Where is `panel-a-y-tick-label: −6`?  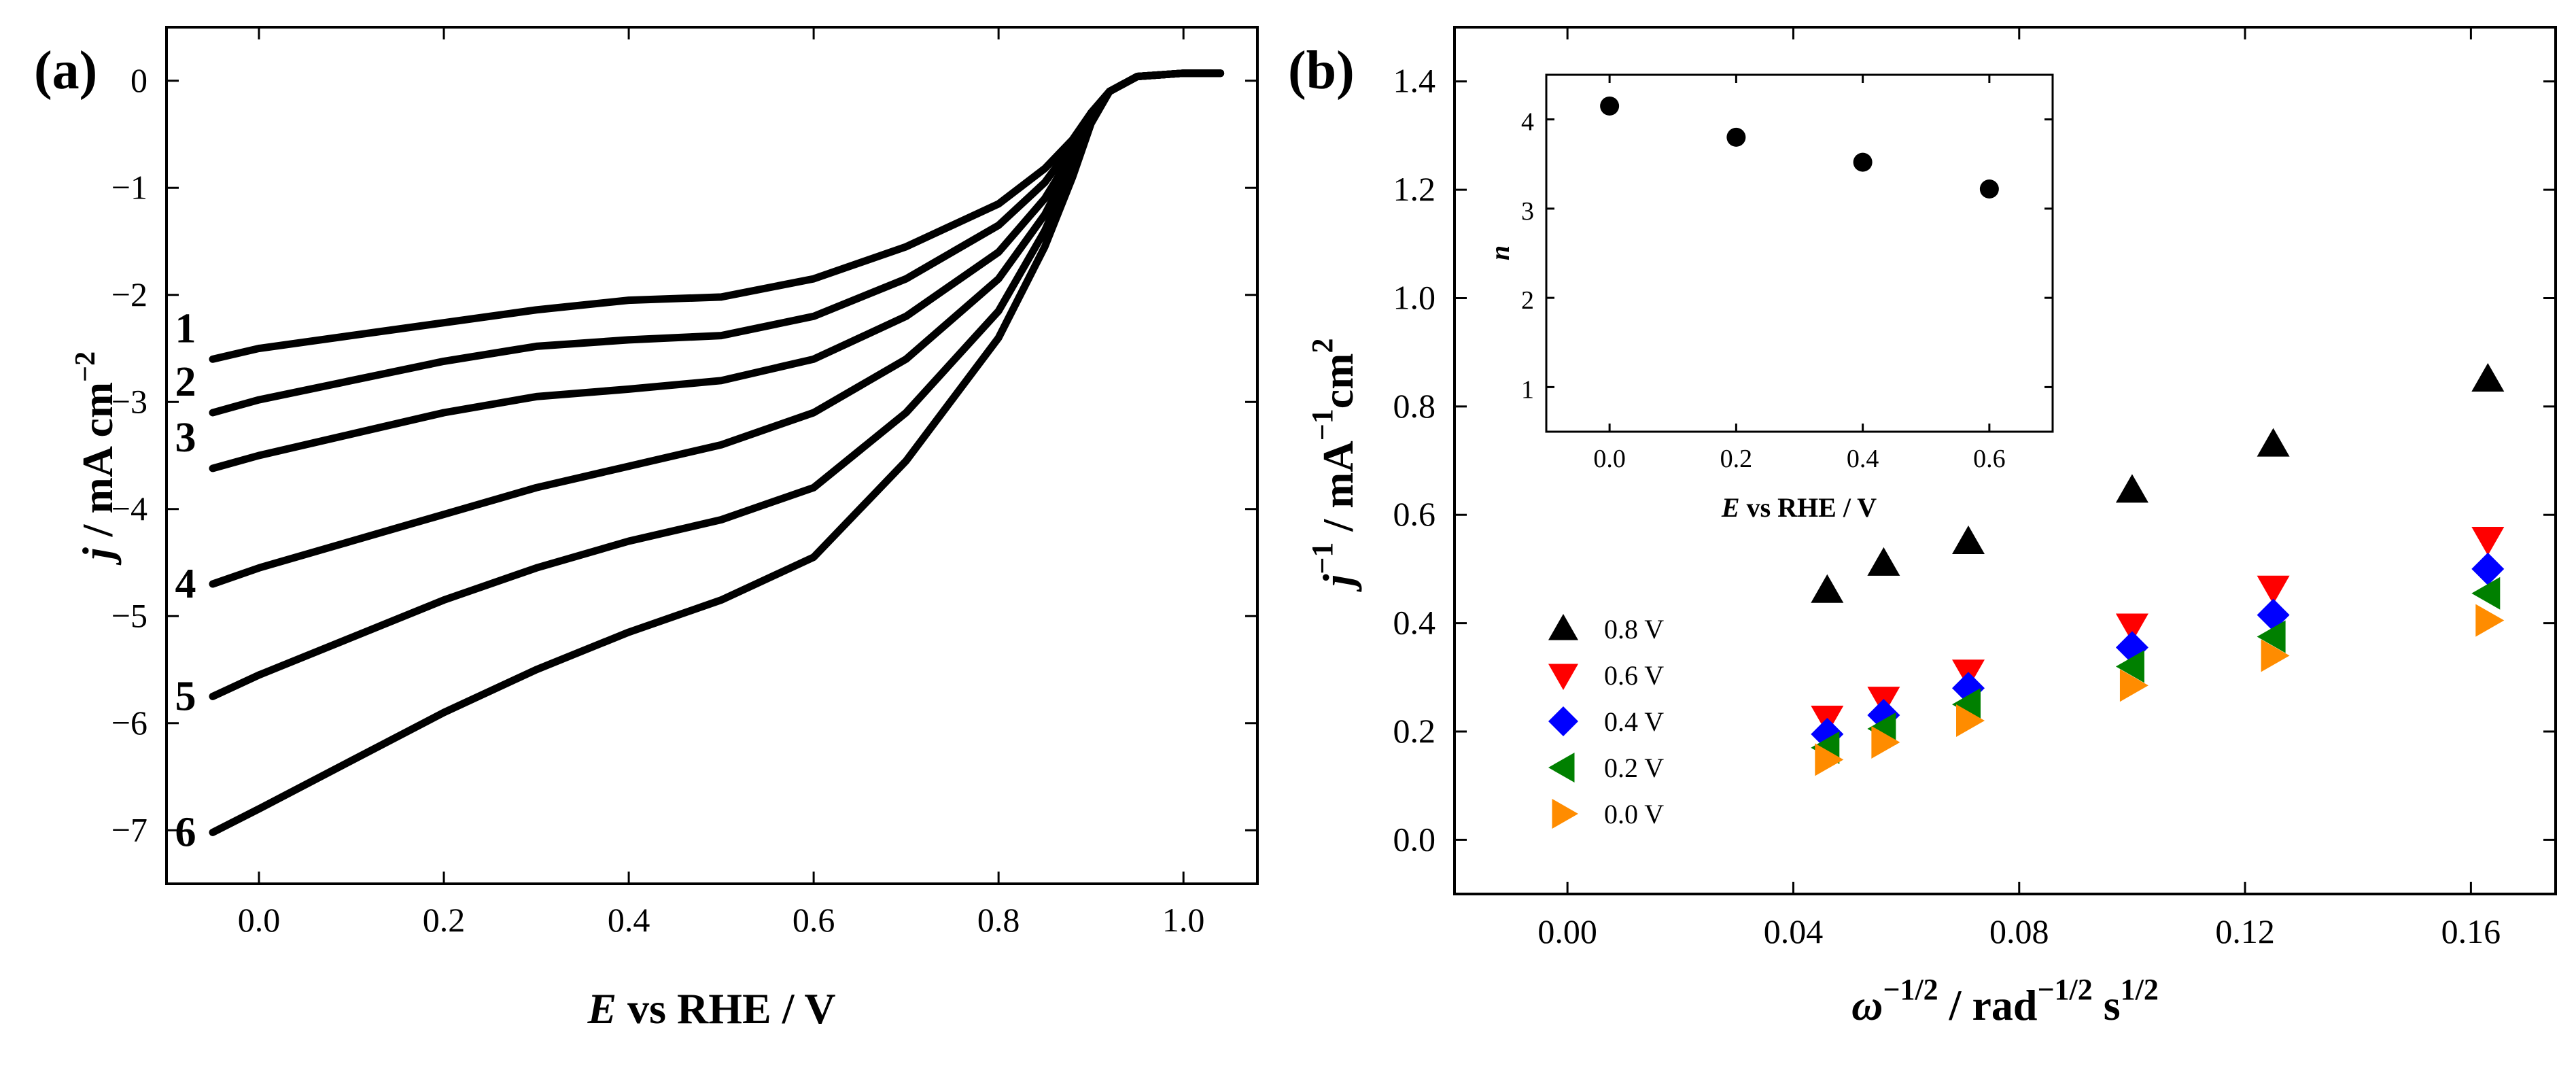 panel-a-y-tick-label: −6 is located at coordinates (129, 723).